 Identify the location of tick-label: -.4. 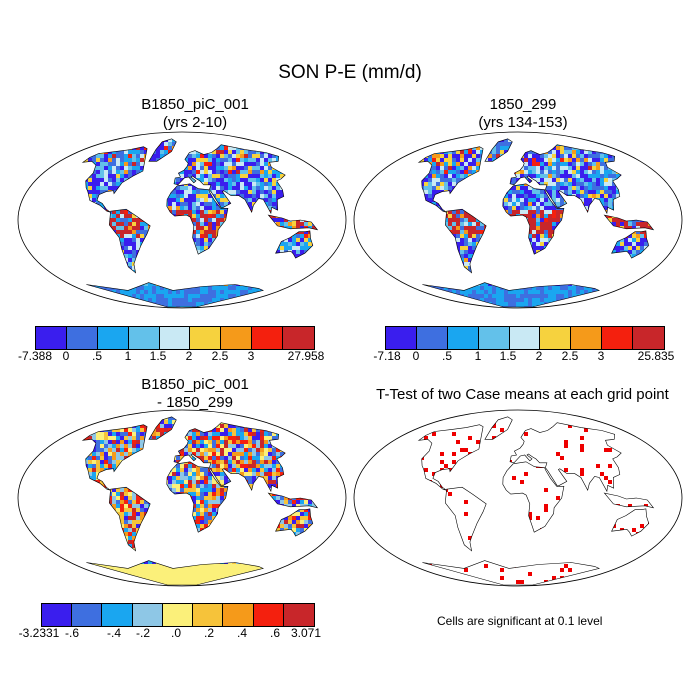
(114, 633).